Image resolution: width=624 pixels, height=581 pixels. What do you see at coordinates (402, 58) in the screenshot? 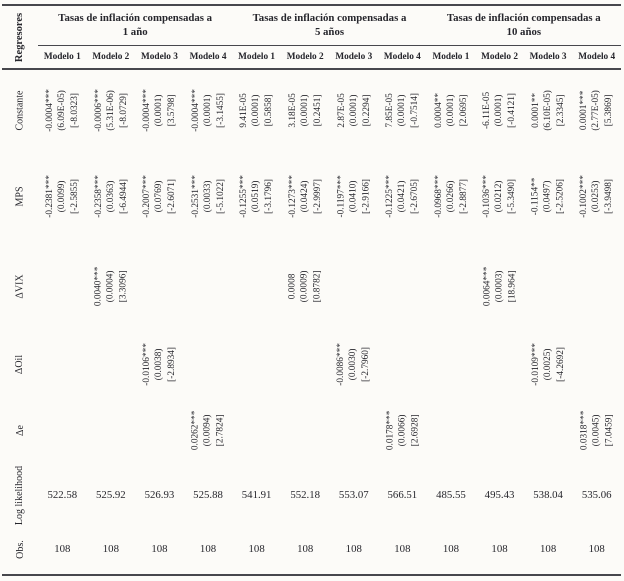
I see `model-header: Modelo 4` at bounding box center [402, 58].